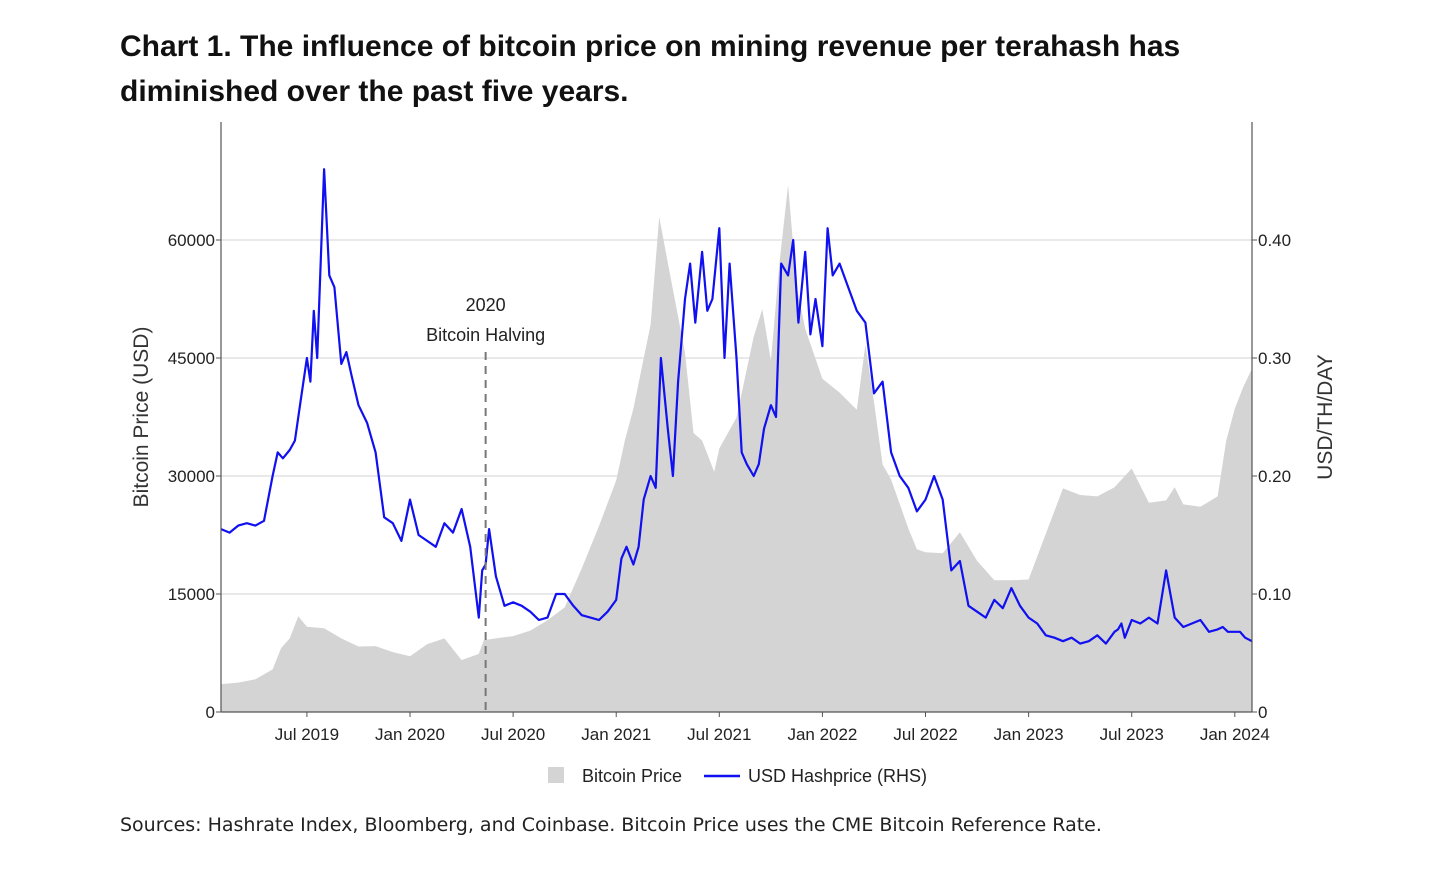  What do you see at coordinates (632, 776) in the screenshot?
I see `legend-label-bitcoin-price: Bitcoin Price` at bounding box center [632, 776].